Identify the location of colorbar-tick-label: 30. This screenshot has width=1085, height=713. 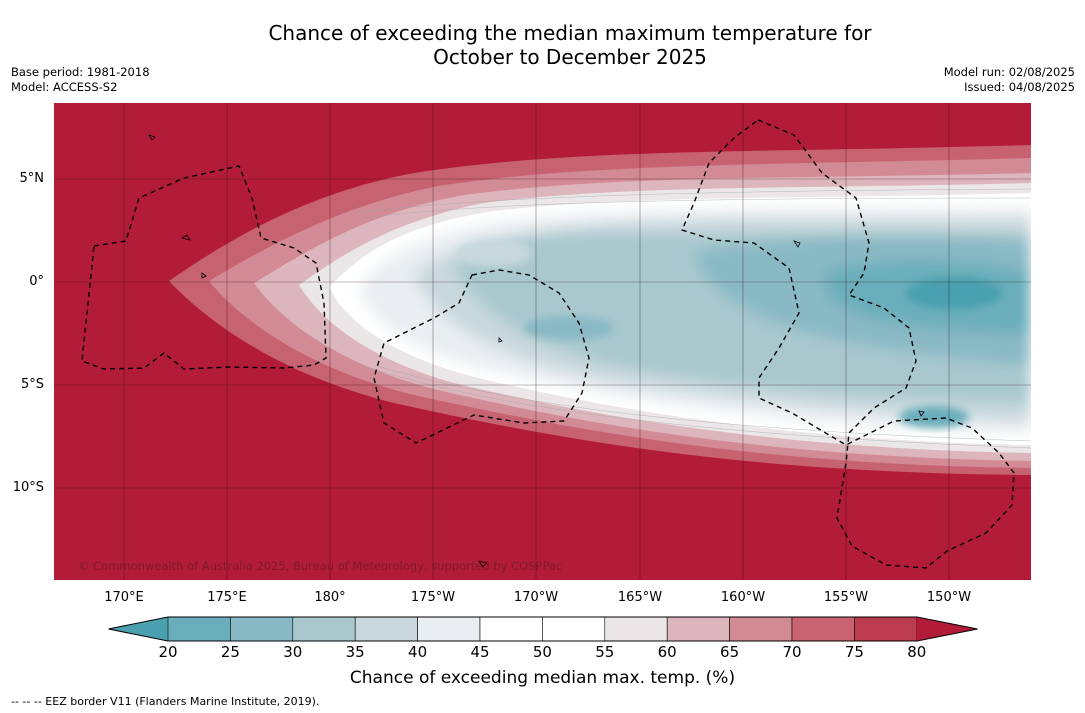
(293, 652).